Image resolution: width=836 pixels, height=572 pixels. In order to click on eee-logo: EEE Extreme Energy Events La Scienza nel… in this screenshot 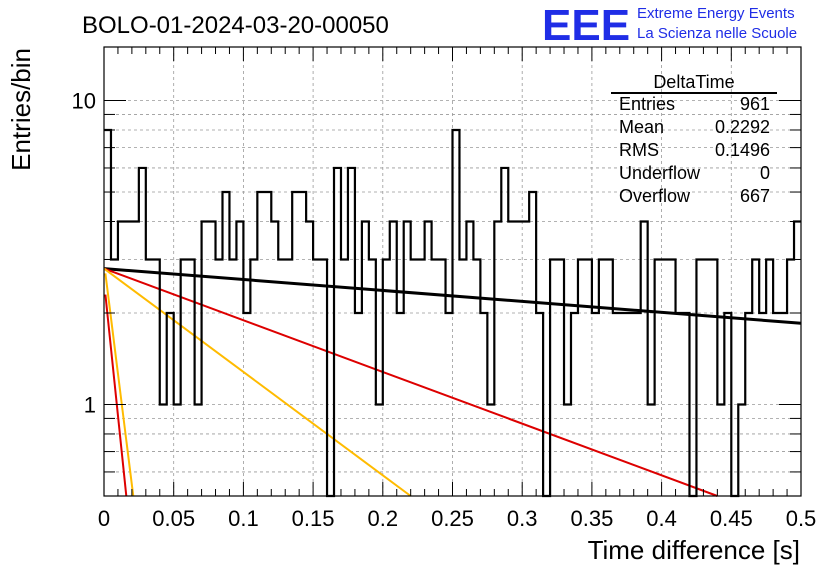, I will do `click(669, 25)`.